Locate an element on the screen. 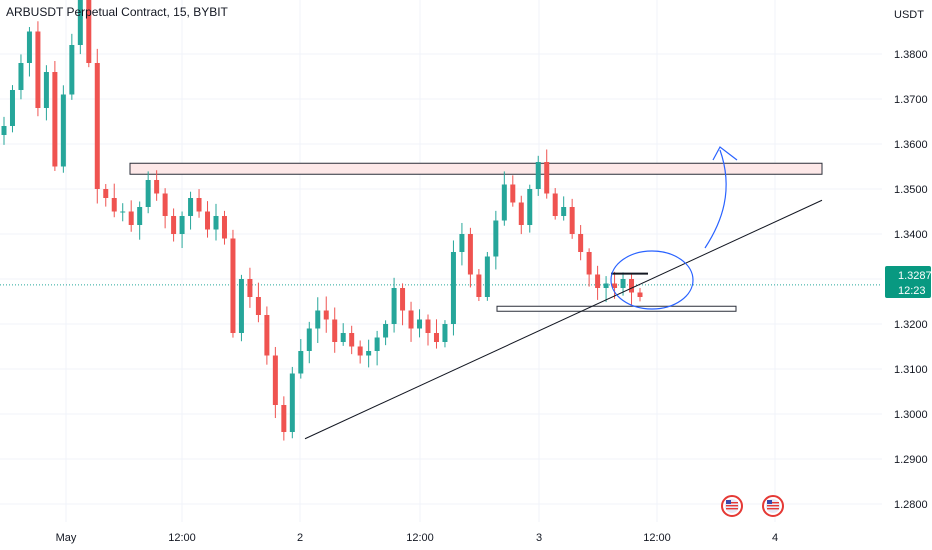 Image resolution: width=932 pixels, height=550 pixels. event-icons is located at coordinates (752, 506).